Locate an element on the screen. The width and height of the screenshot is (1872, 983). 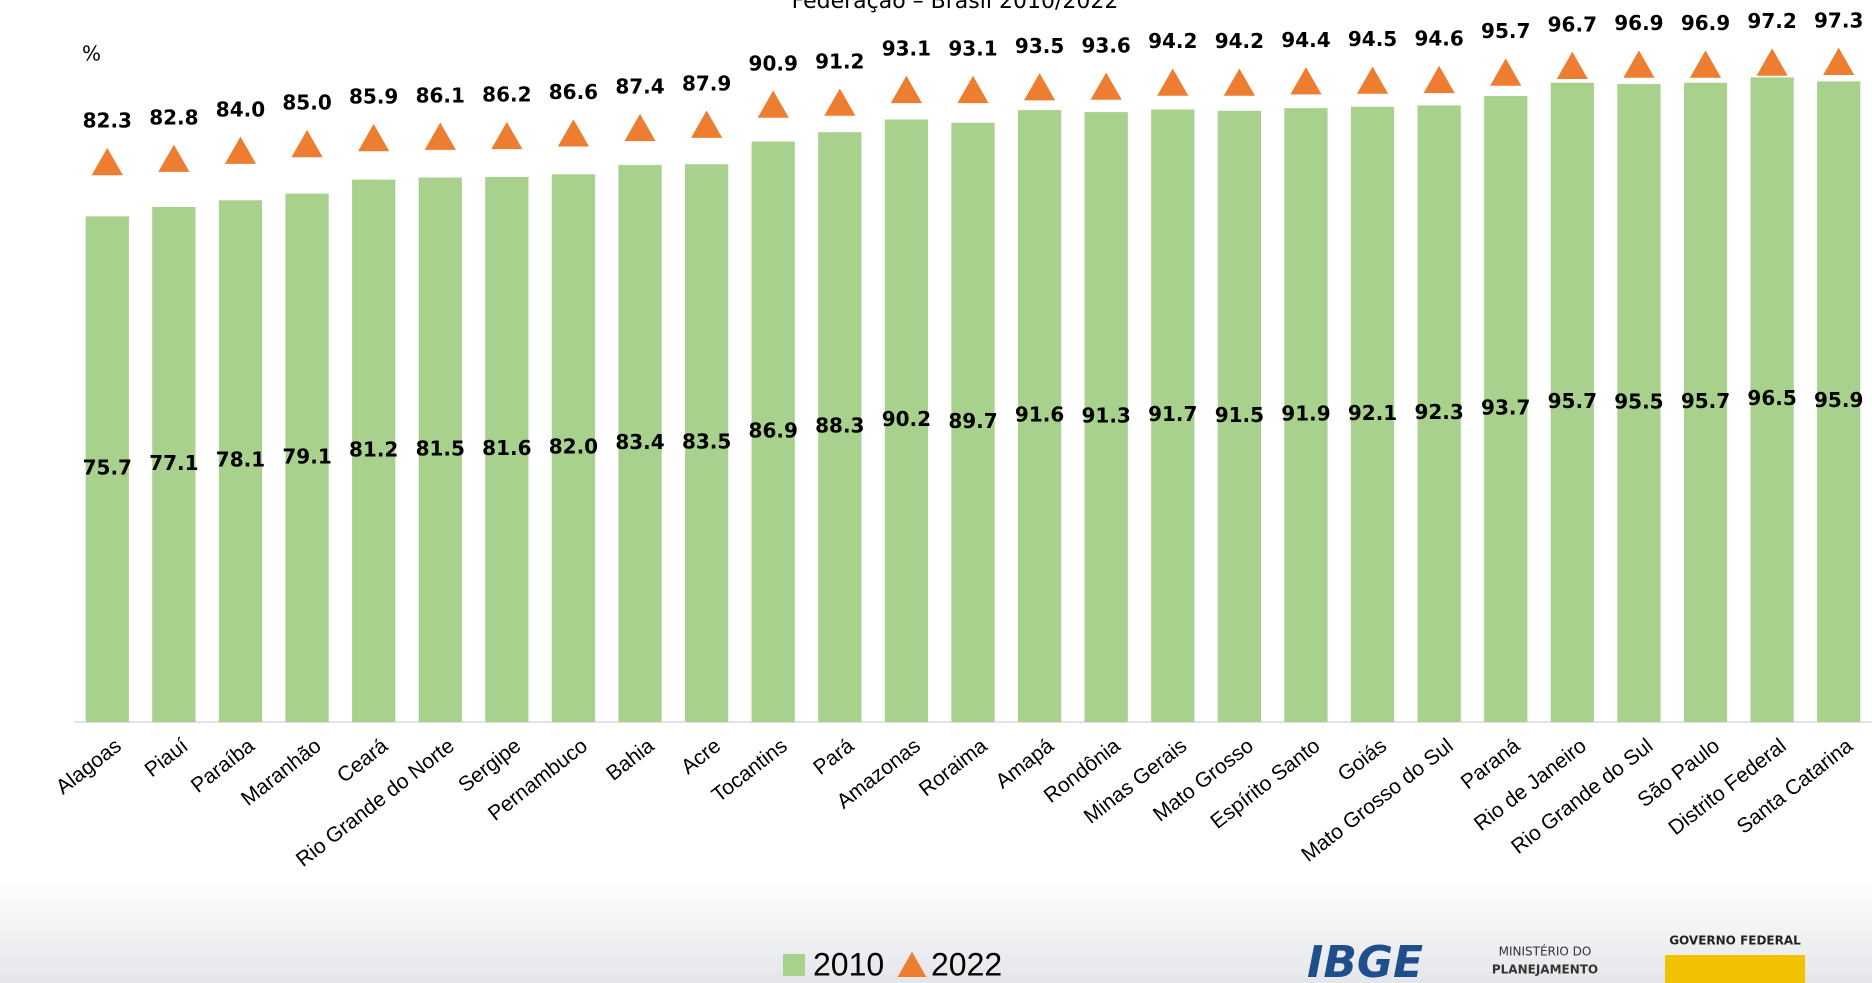
data-label: 79.1 is located at coordinates (306, 456).